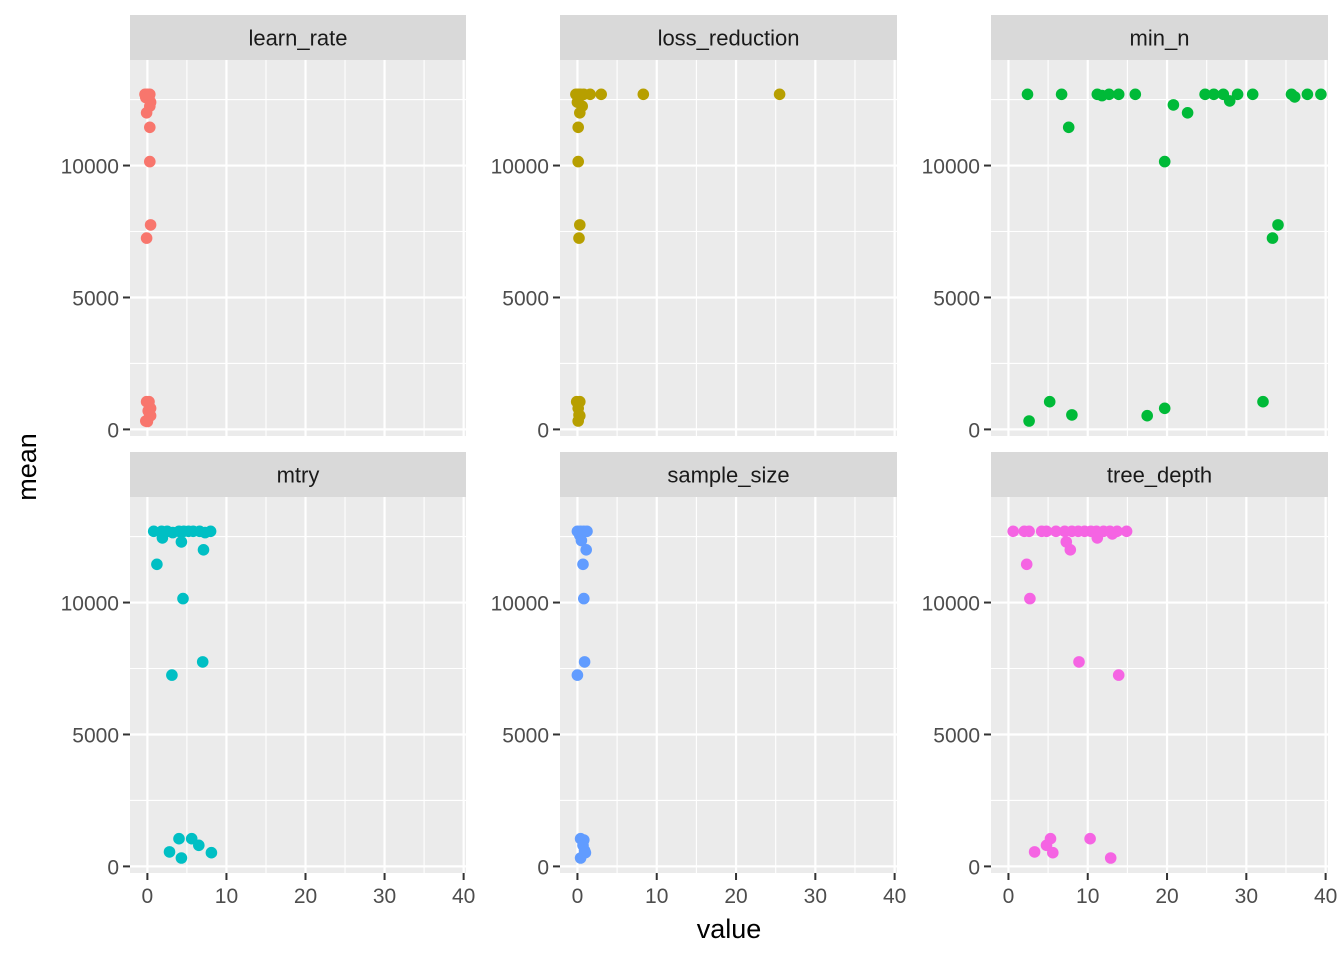 The width and height of the screenshot is (1344, 960). I want to click on facet-strip-label: sample_size, so click(728, 475).